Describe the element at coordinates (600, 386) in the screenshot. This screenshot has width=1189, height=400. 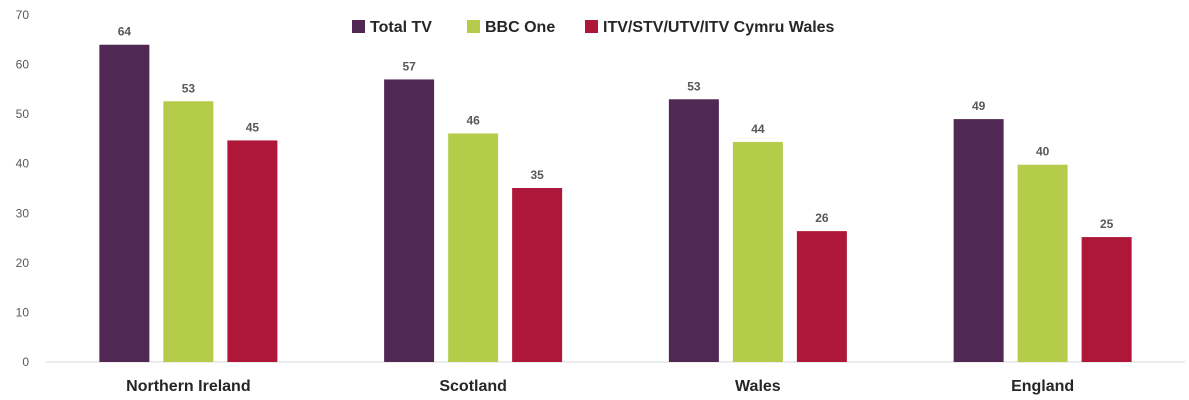
I see `x-axis: Northern Ireland Scotland Wales England` at that location.